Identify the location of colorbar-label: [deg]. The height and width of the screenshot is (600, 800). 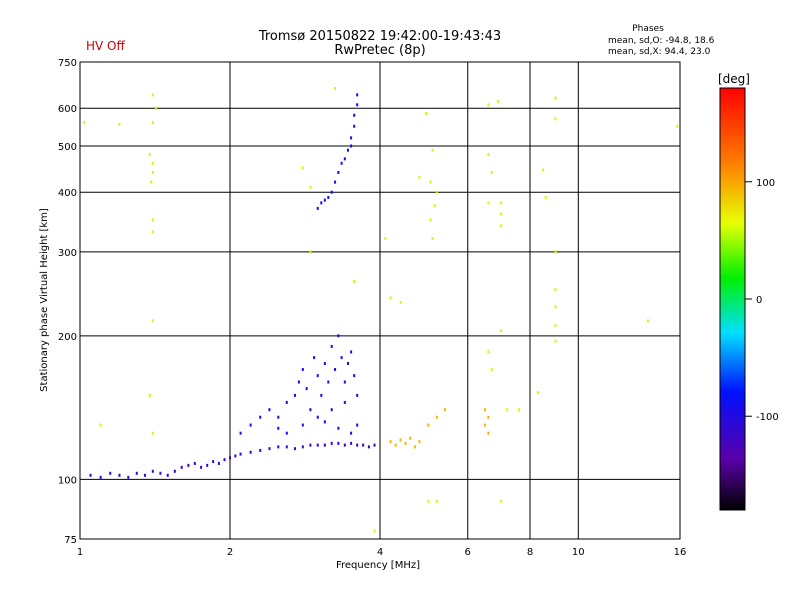
(734, 79).